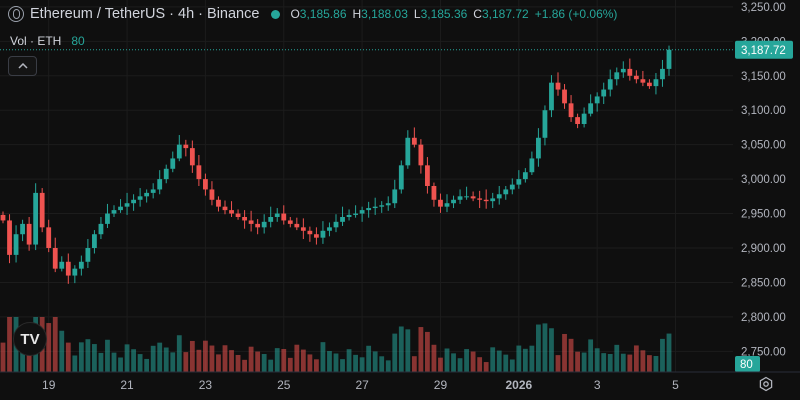  I want to click on price-tick-label: 2,800.00, so click(763, 318).